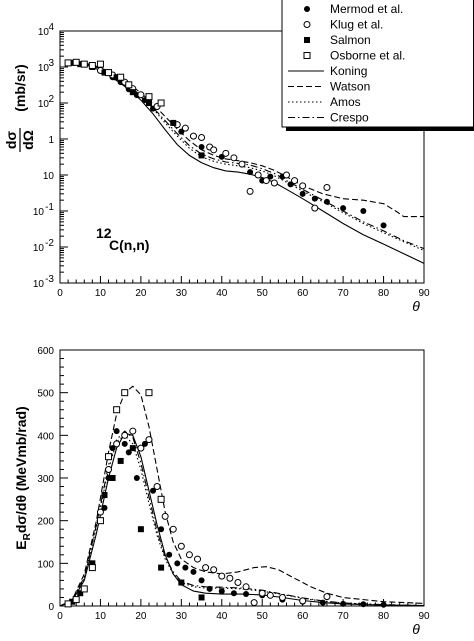  What do you see at coordinates (366, 9) in the screenshot?
I see `legend-label: Mermod et al.` at bounding box center [366, 9].